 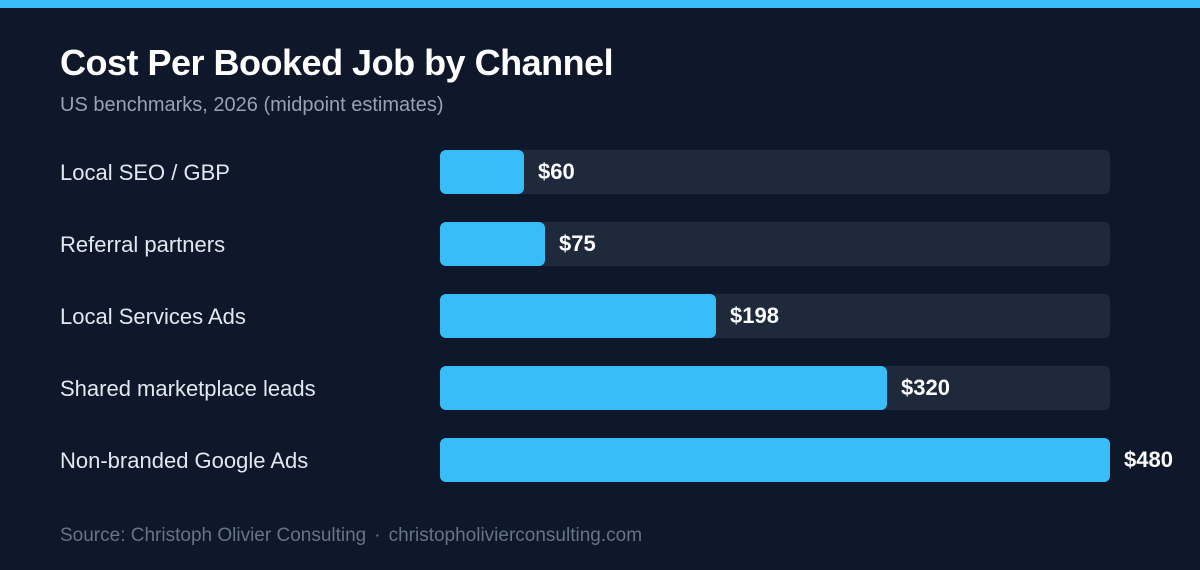 I want to click on category-label: Local Services Ads, so click(x=153, y=316).